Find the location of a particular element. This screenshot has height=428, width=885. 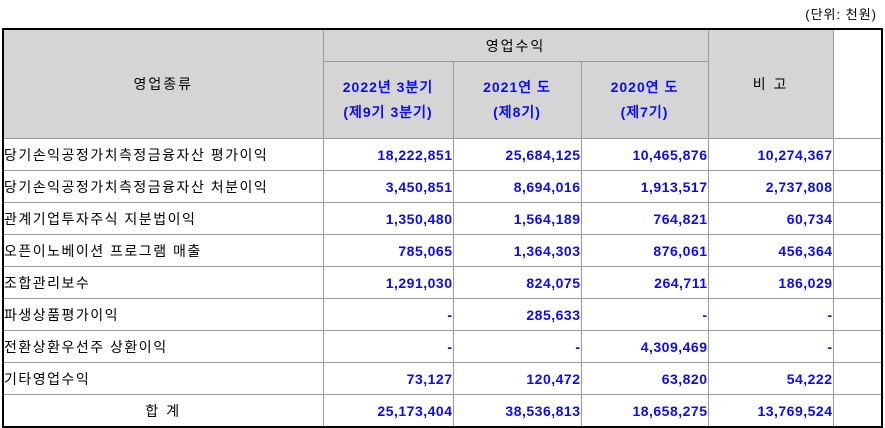

row-label: 파생상품평가이익 is located at coordinates (163, 314).